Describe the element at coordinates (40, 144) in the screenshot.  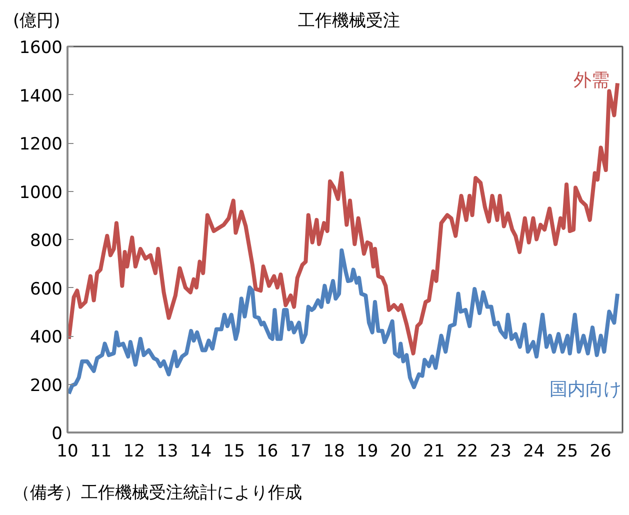
I see `y-tick-label: 1200` at that location.